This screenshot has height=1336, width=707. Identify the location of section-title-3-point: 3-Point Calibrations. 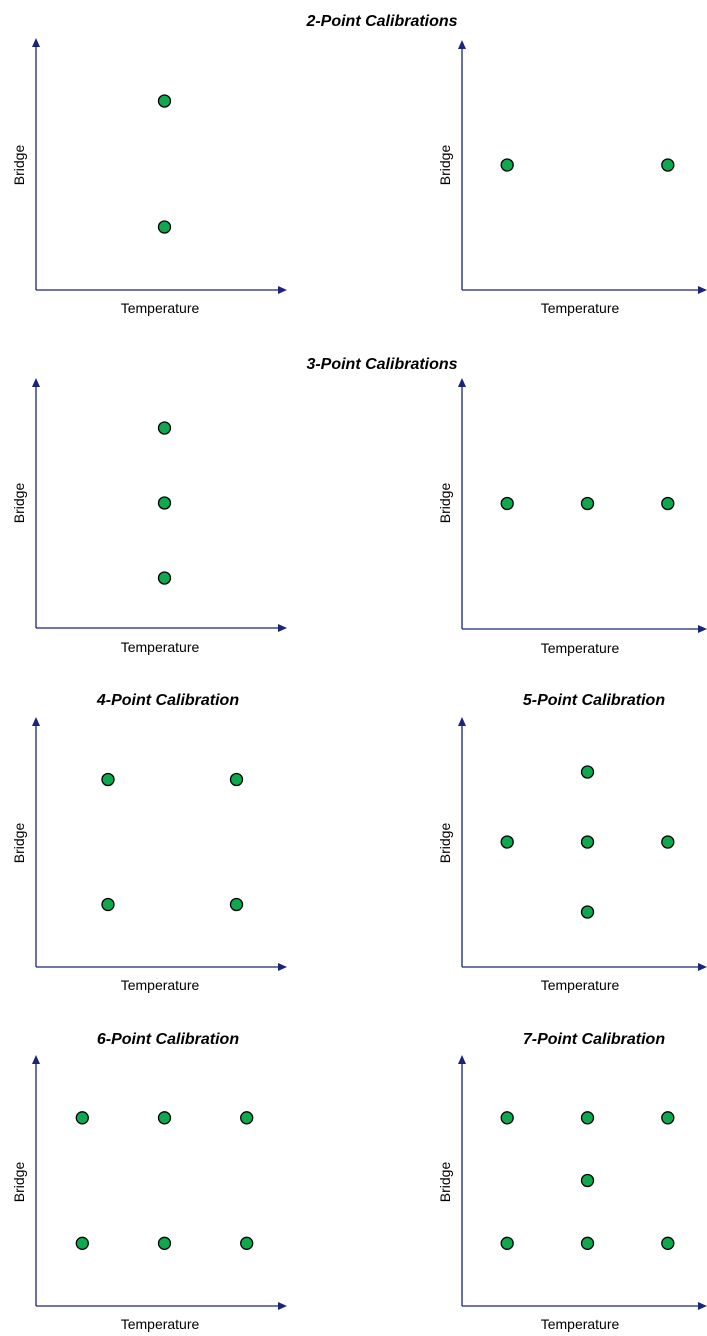
(381, 364).